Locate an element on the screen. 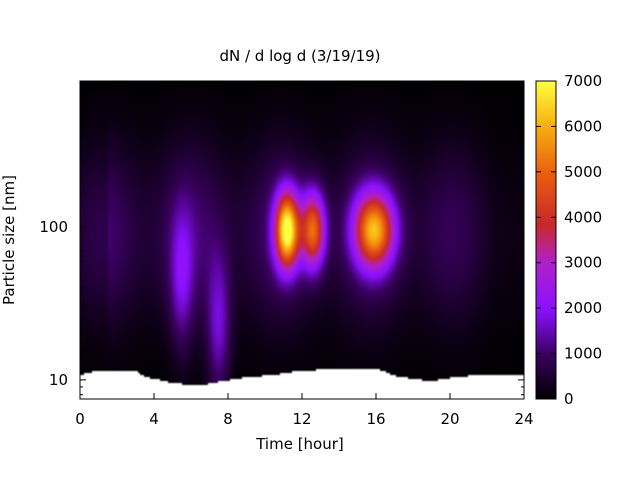  x-tick-label: 20 is located at coordinates (449, 419).